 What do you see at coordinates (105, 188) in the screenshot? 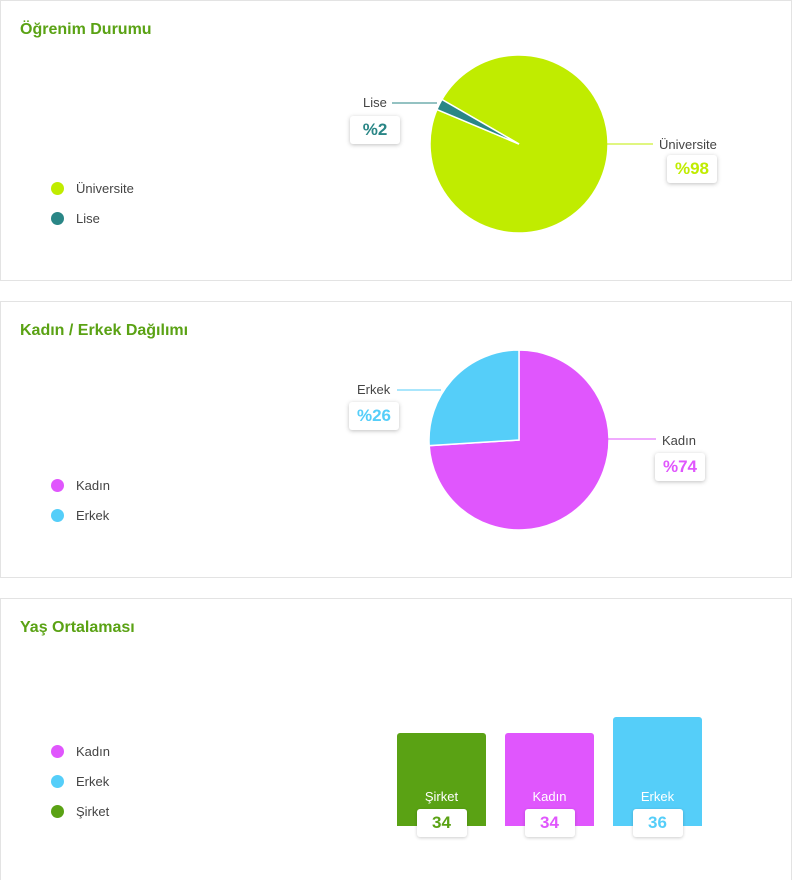
I see `legend-label: Üniversite` at bounding box center [105, 188].